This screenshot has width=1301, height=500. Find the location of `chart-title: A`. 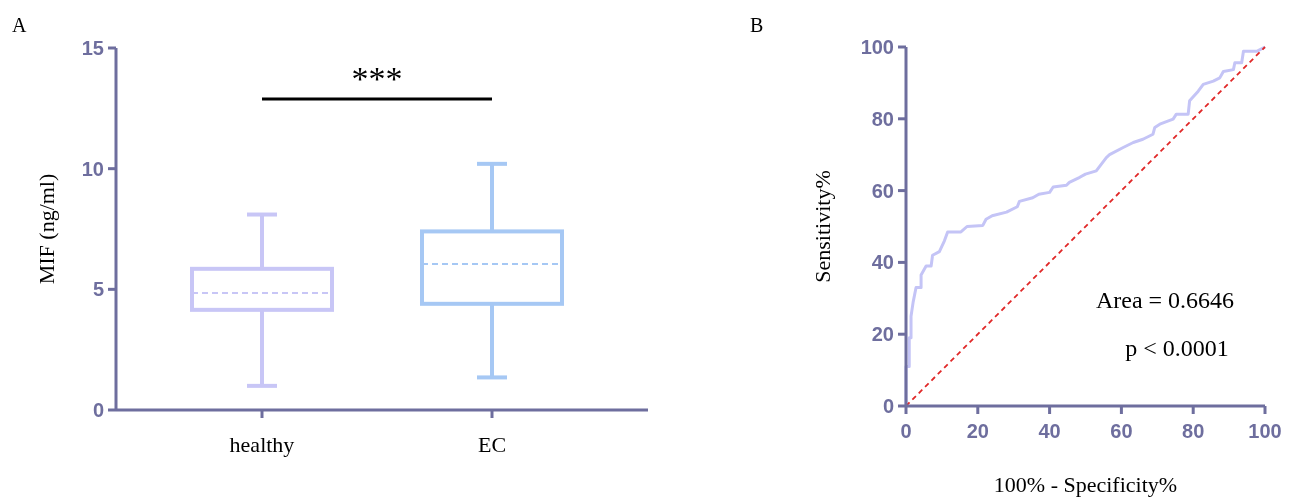

chart-title: A is located at coordinates (19, 25).